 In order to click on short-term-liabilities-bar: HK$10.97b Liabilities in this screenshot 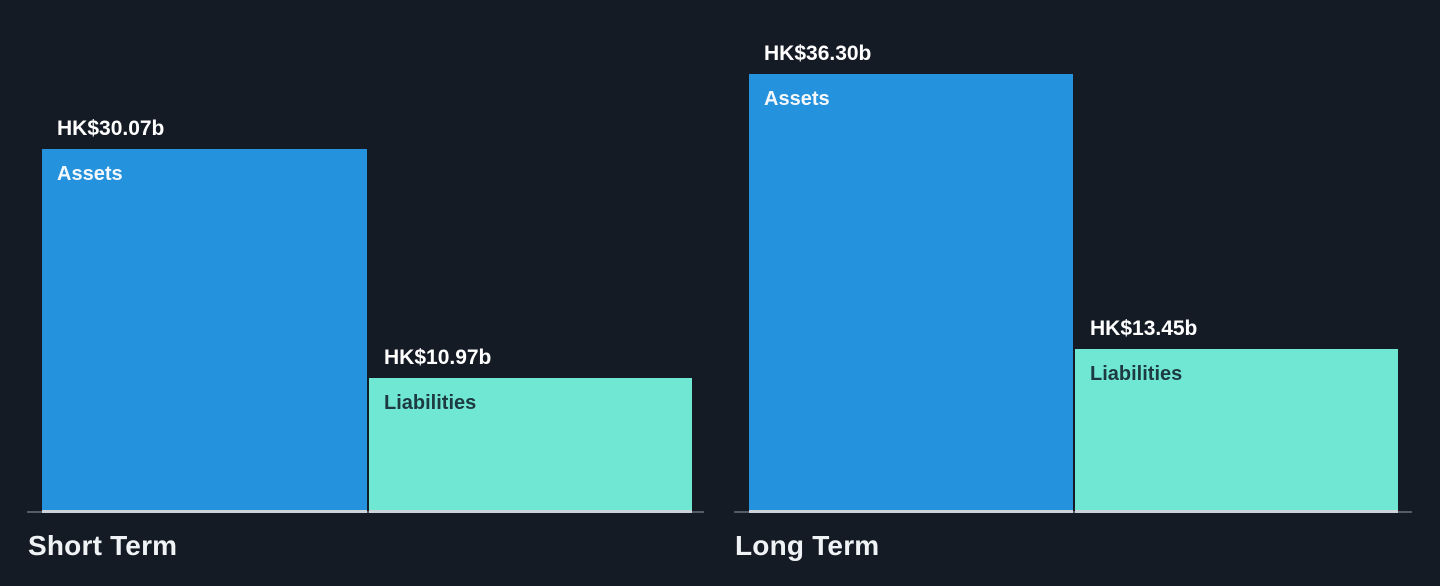, I will do `click(530, 429)`.